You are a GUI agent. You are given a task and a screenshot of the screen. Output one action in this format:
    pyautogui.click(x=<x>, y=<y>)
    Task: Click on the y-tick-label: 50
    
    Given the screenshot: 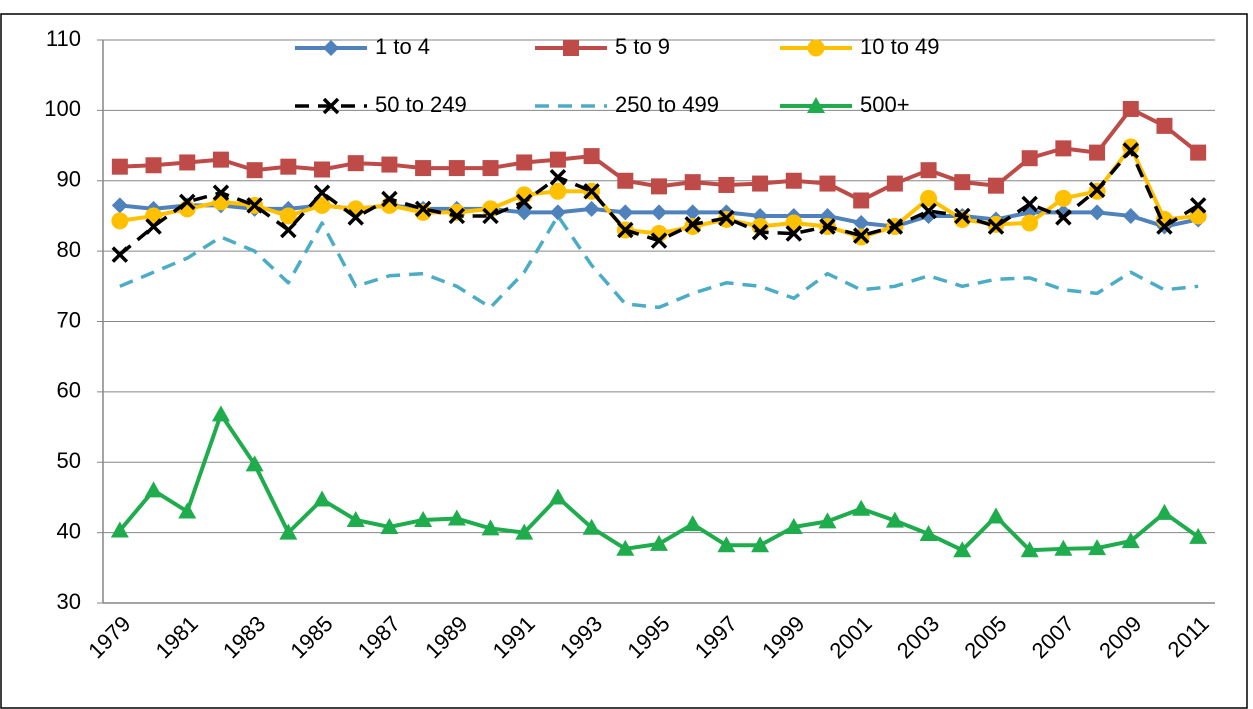 What is the action you would take?
    pyautogui.click(x=69, y=460)
    